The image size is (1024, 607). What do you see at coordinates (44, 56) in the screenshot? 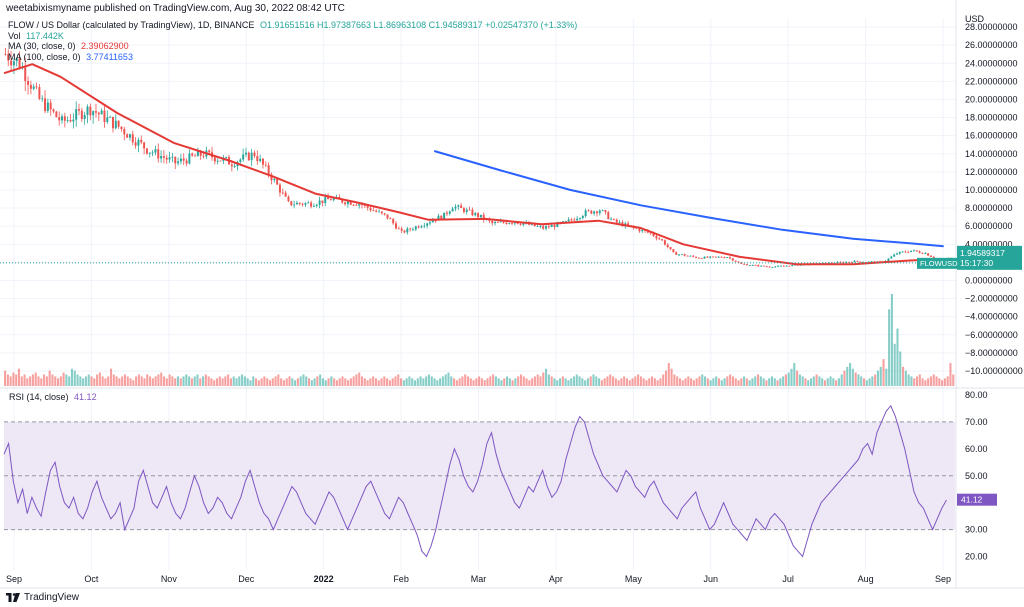
I see `ma100-legend-label: MA (100, close, 0)` at bounding box center [44, 56].